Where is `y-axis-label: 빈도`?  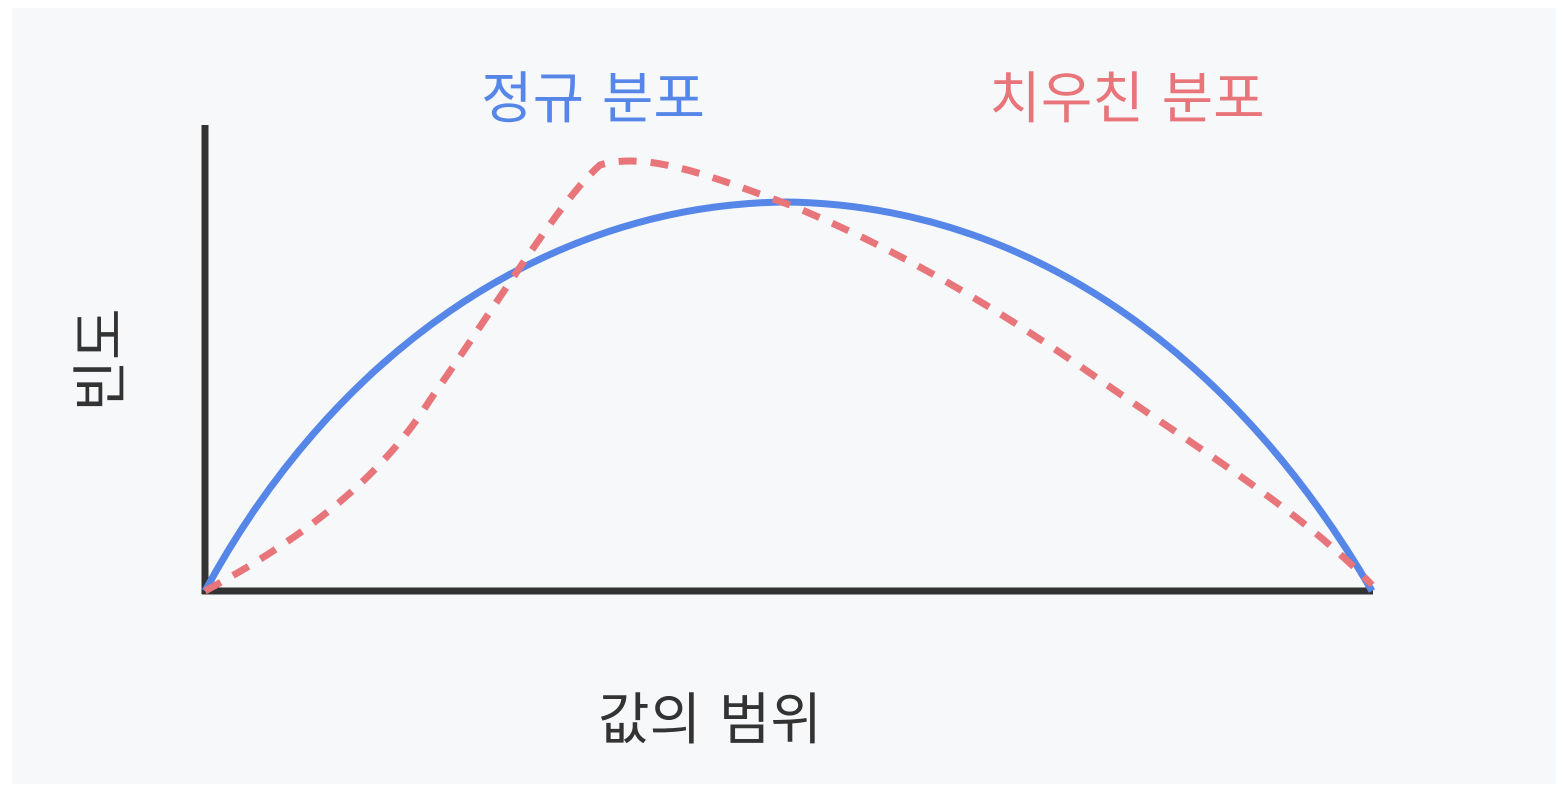
y-axis-label: 빈도 is located at coordinates (101, 359).